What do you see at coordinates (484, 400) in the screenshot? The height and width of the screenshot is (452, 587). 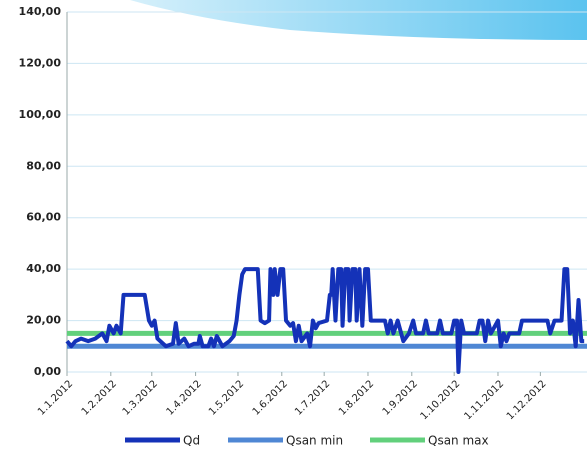 I see `x-tick-label: 1.11.2012` at bounding box center [484, 400].